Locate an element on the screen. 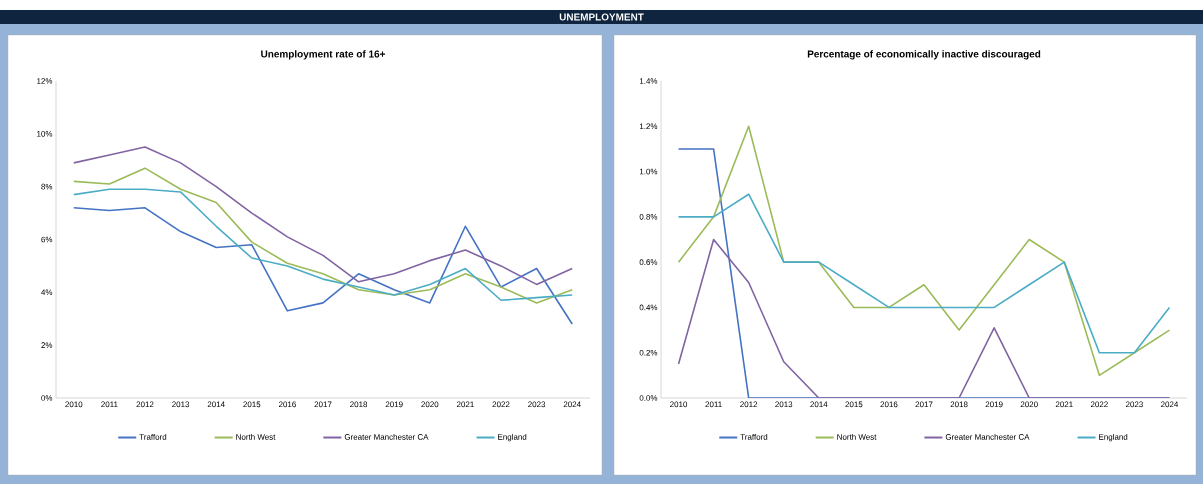 This screenshot has height=484, width=1203. chart-title: Percentage of economically inactive discouraged is located at coordinates (924, 55).